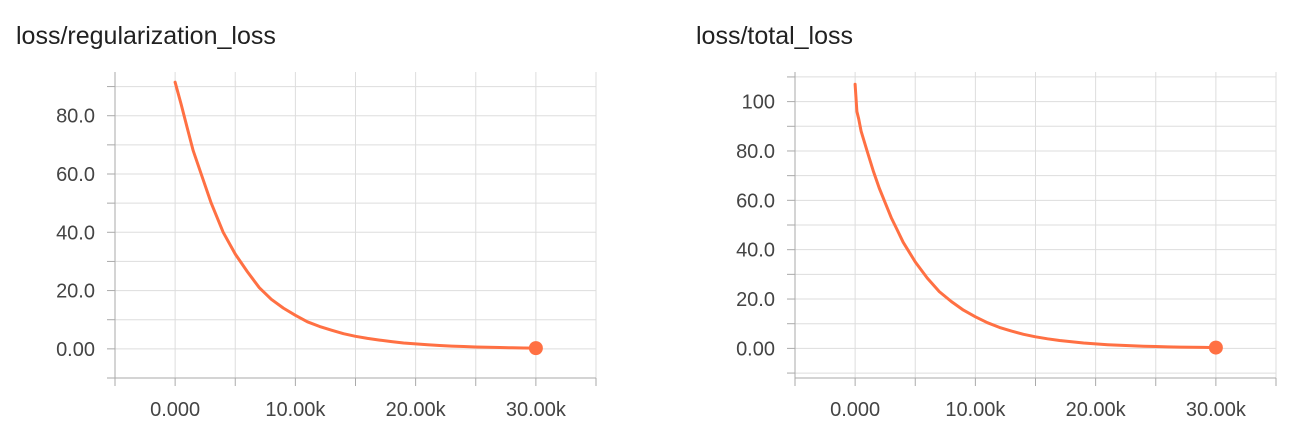 This screenshot has width=1304, height=434. What do you see at coordinates (758, 103) in the screenshot?
I see `y-tick-label: 100` at bounding box center [758, 103].